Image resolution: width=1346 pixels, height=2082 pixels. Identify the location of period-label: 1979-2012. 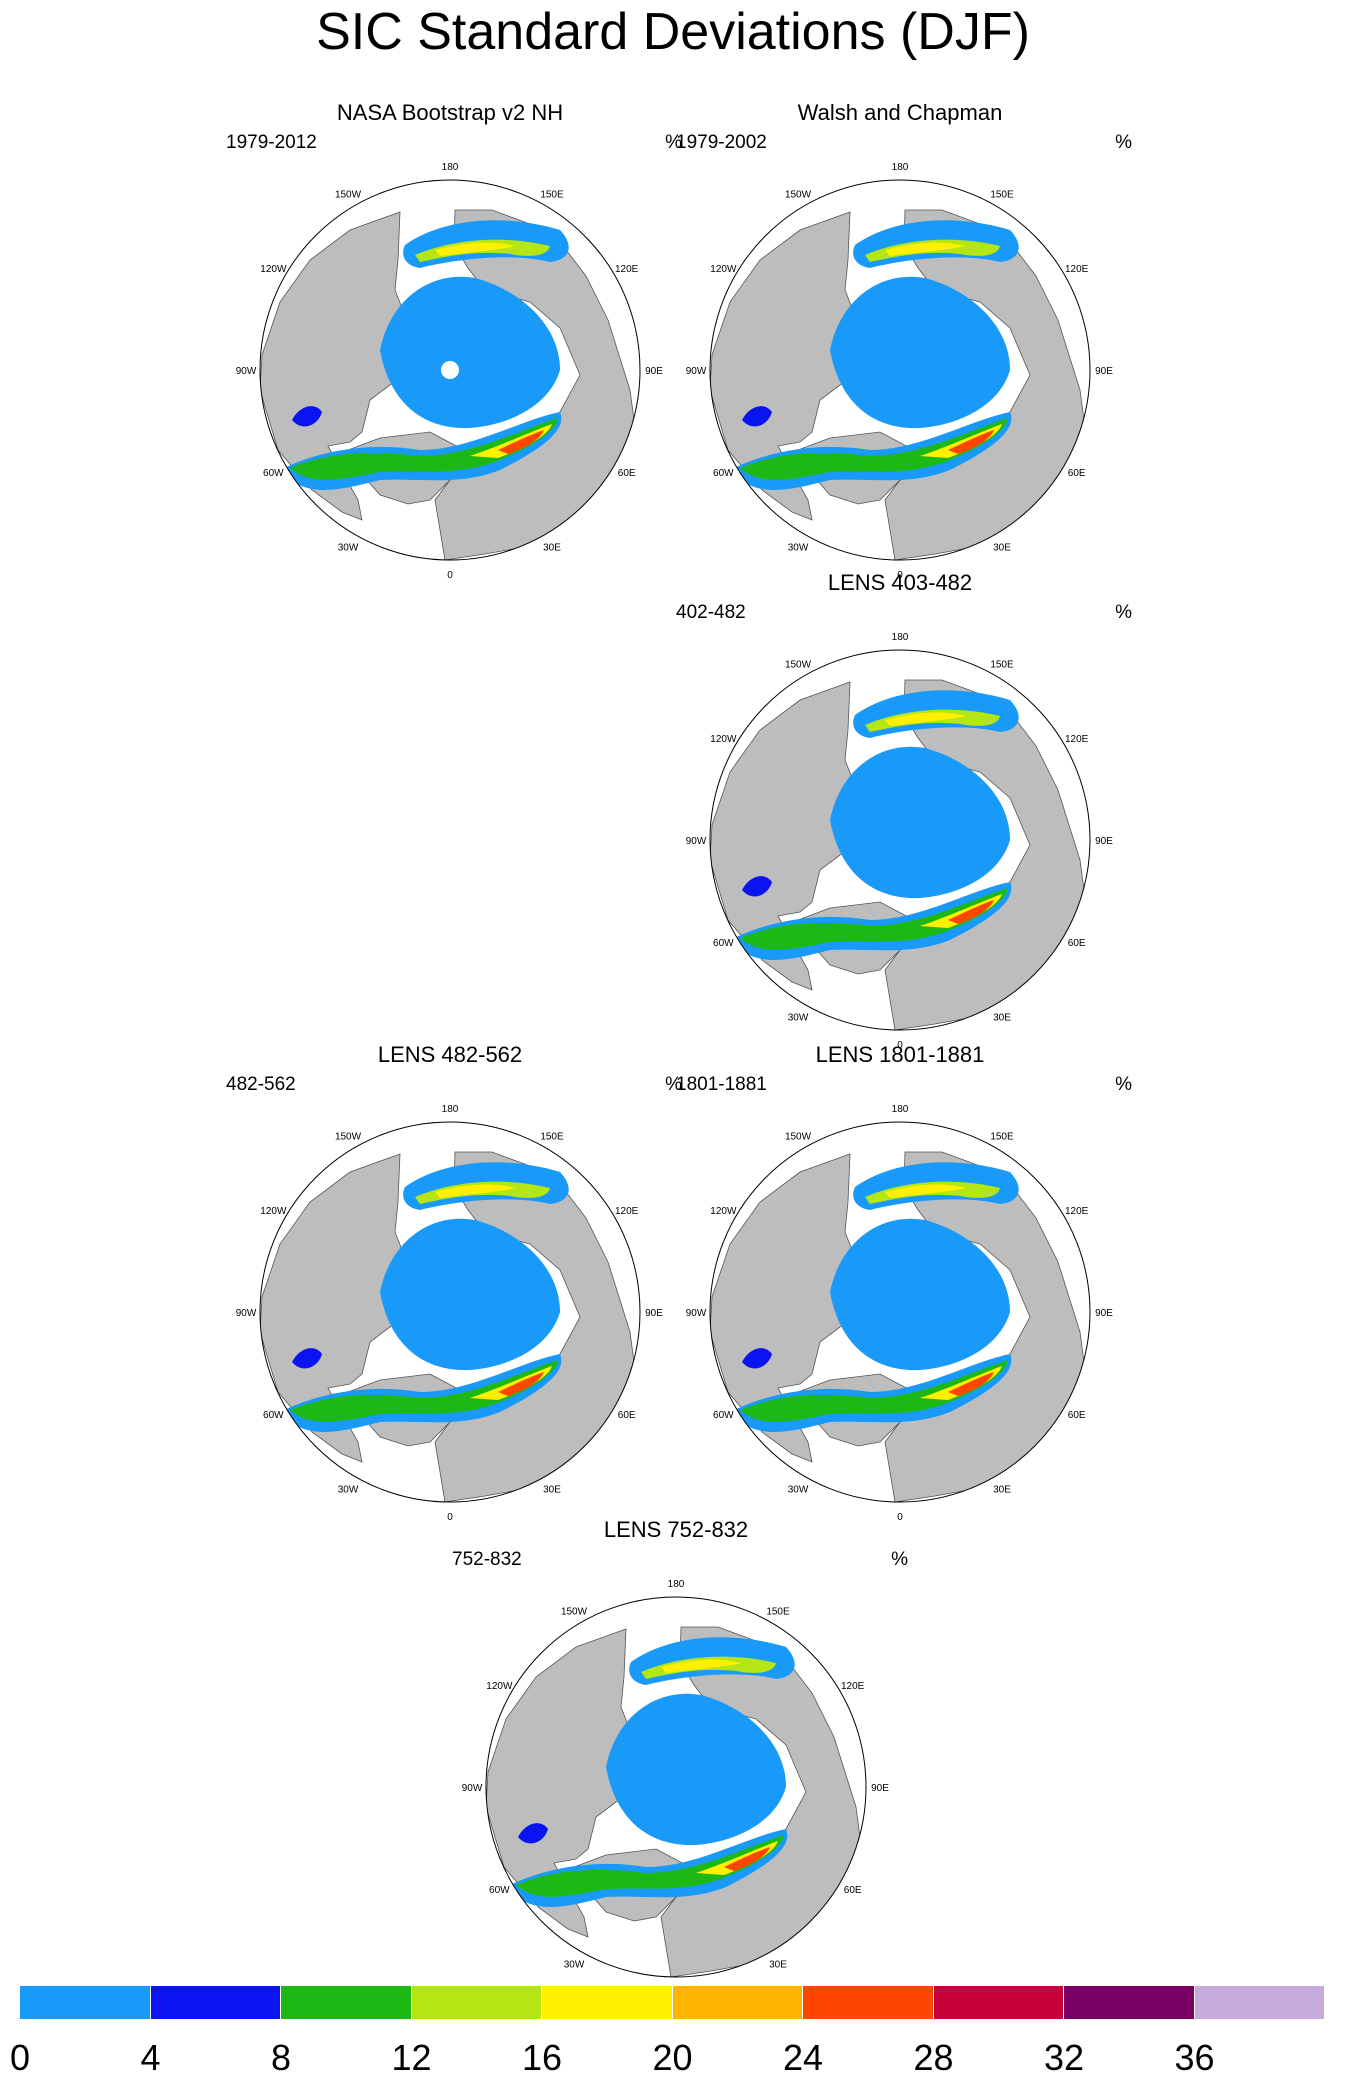
(271, 142).